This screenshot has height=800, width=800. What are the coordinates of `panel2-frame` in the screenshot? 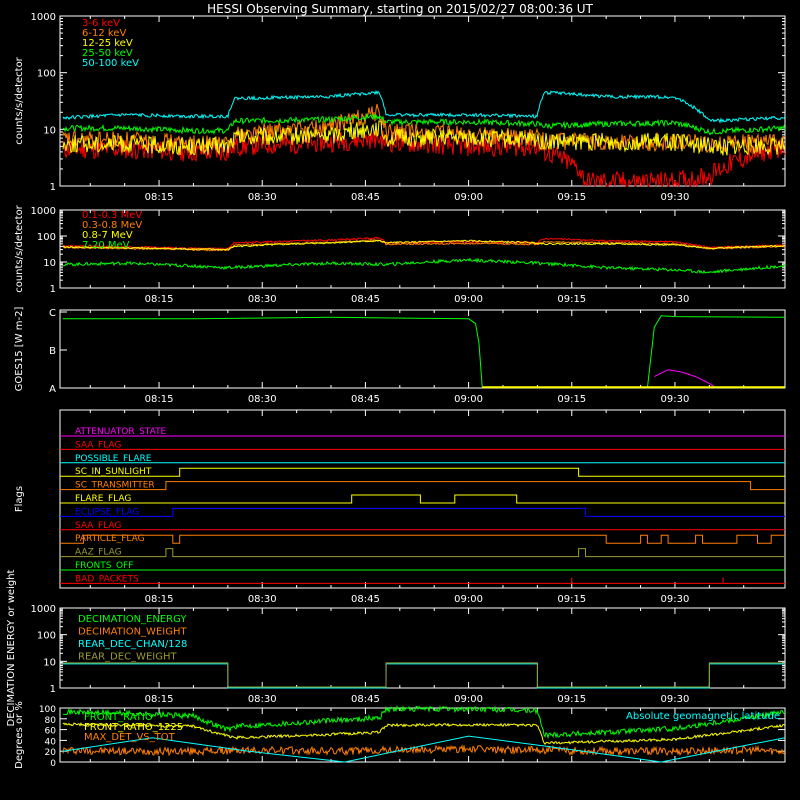 It's located at (422, 349).